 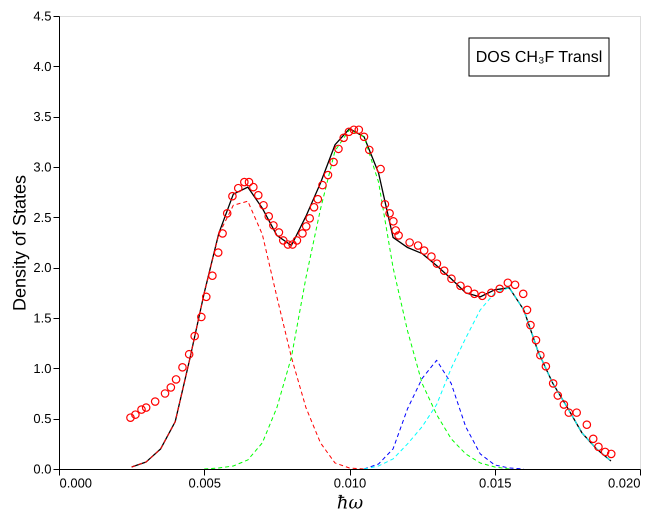 I want to click on y-tick-label: 1.0, so click(x=42, y=368).